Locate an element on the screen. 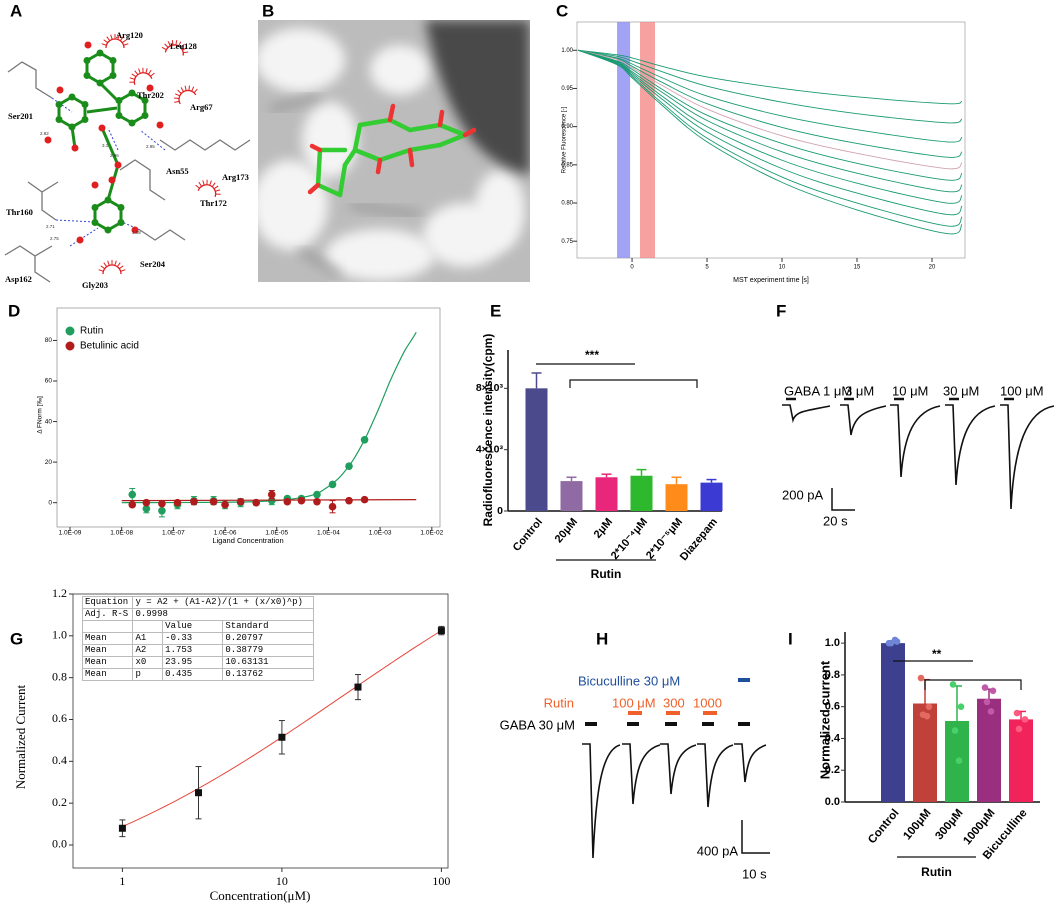 Image resolution: width=1059 pixels, height=905 pixels. y-tick-label: 80 is located at coordinates (49, 340).